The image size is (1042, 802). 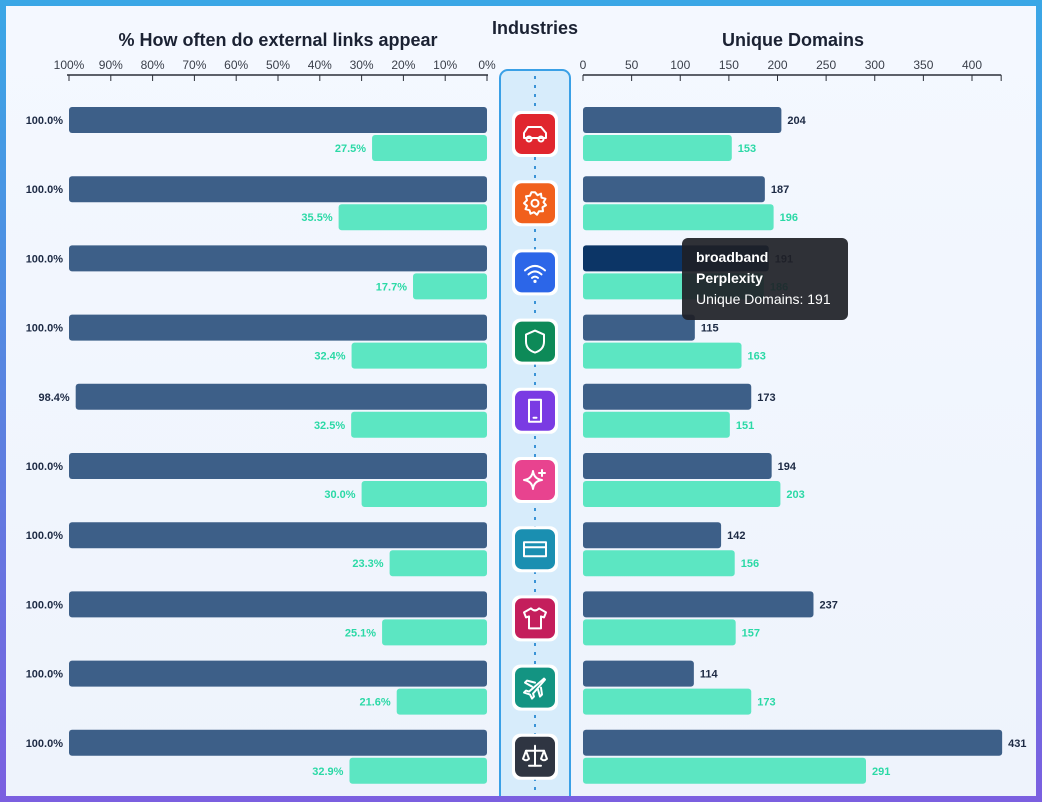 What do you see at coordinates (375, 703) in the screenshot?
I see `left-bar-green-label: 21.6%` at bounding box center [375, 703].